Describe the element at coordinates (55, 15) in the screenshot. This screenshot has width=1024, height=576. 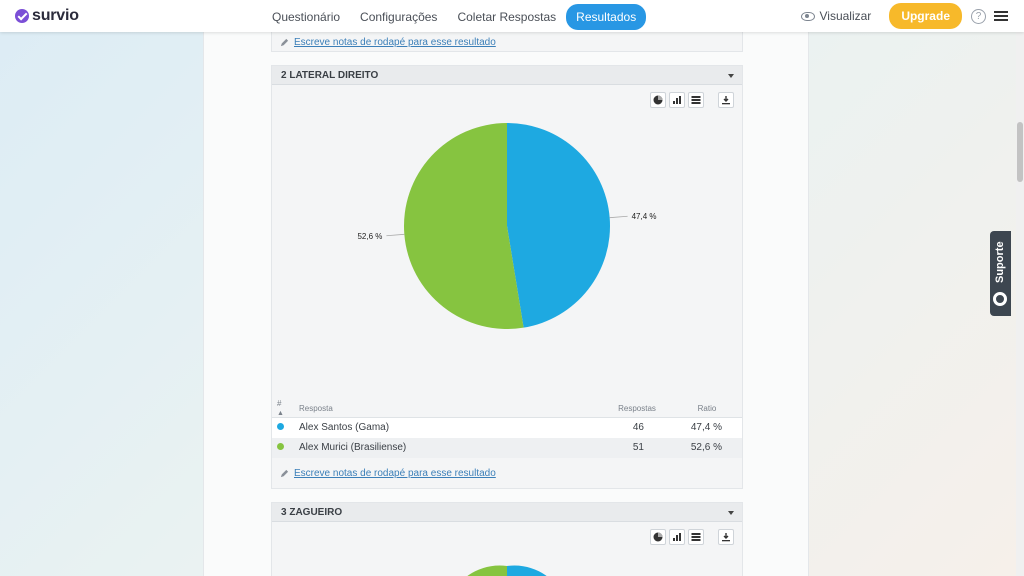
I see `logo-text: survio` at that location.